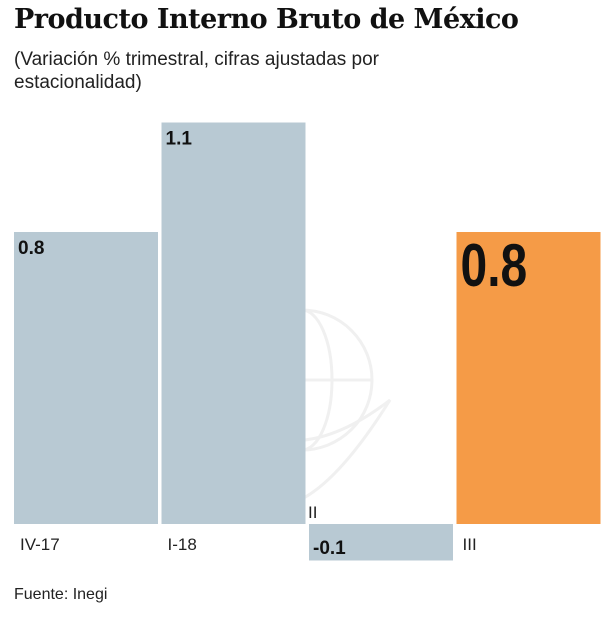 The height and width of the screenshot is (620, 613). What do you see at coordinates (61, 594) in the screenshot?
I see `source-note: Fuente: Inegi` at bounding box center [61, 594].